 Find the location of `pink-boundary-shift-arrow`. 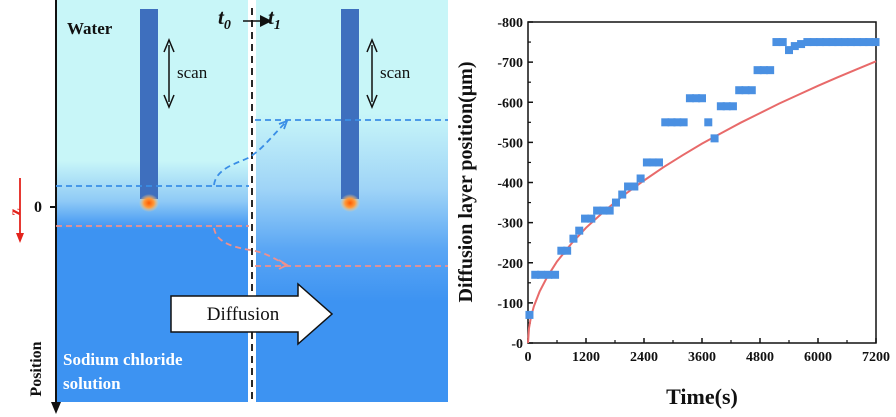

pink-boundary-shift-arrow is located at coordinates (250, 246).